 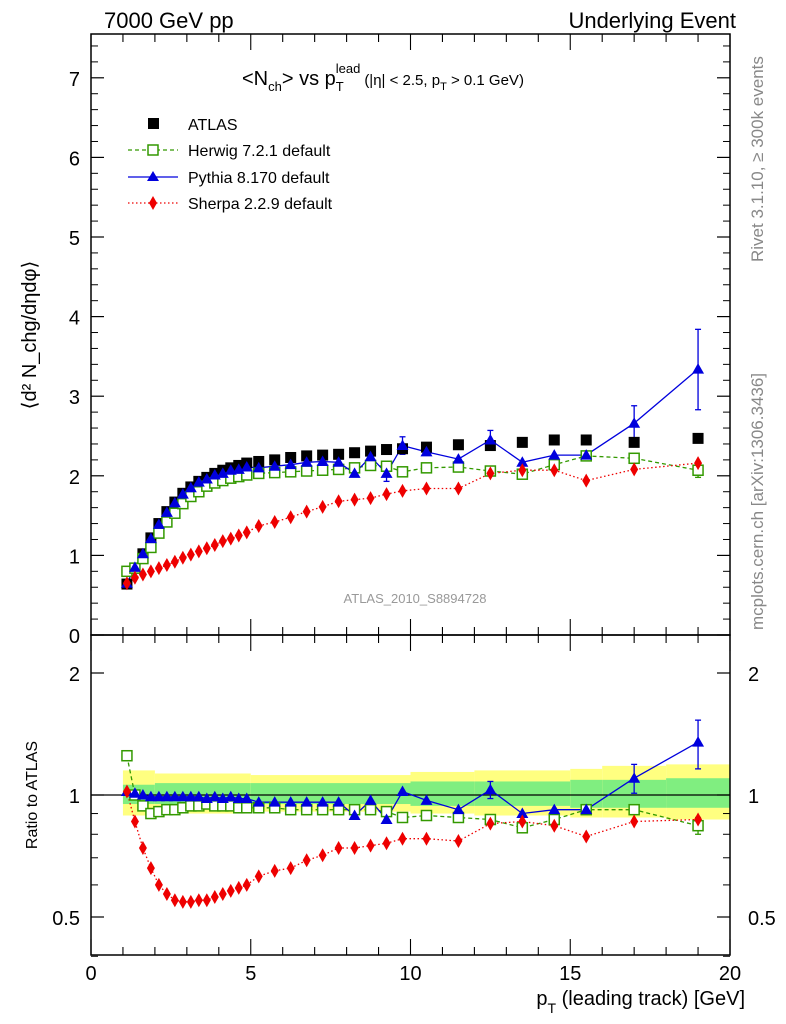 What do you see at coordinates (153, 123) in the screenshot?
I see `legend-marker-atlas` at bounding box center [153, 123].